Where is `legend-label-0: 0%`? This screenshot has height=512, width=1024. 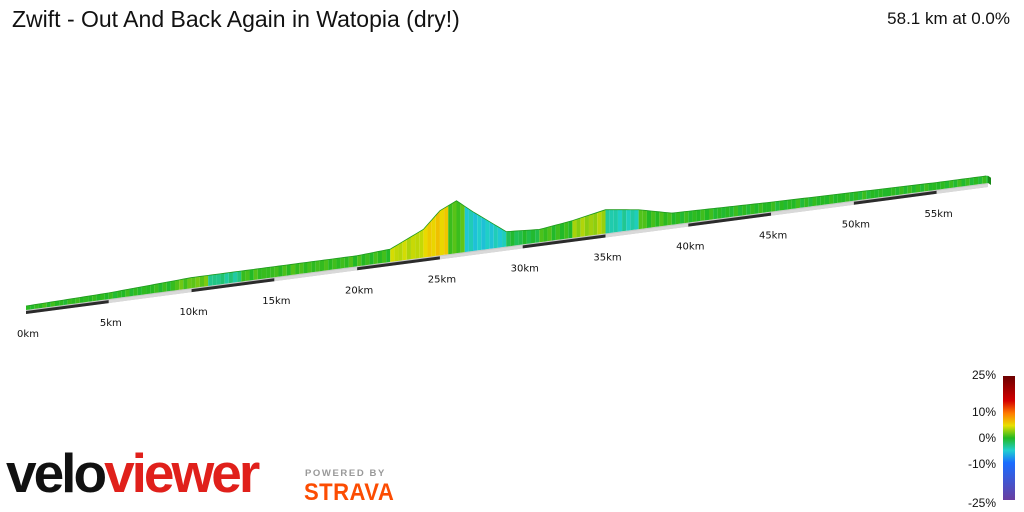 legend-label-0: 0% is located at coordinates (987, 438).